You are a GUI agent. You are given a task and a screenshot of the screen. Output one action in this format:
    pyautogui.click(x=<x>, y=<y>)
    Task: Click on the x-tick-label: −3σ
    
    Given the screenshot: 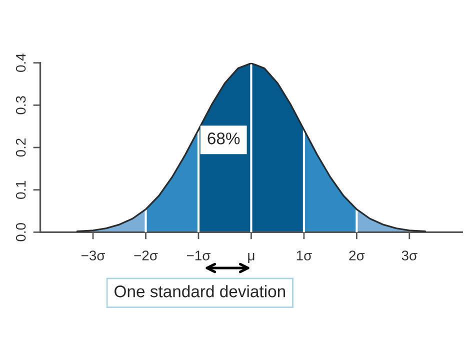 What is the action you would take?
    pyautogui.click(x=94, y=255)
    